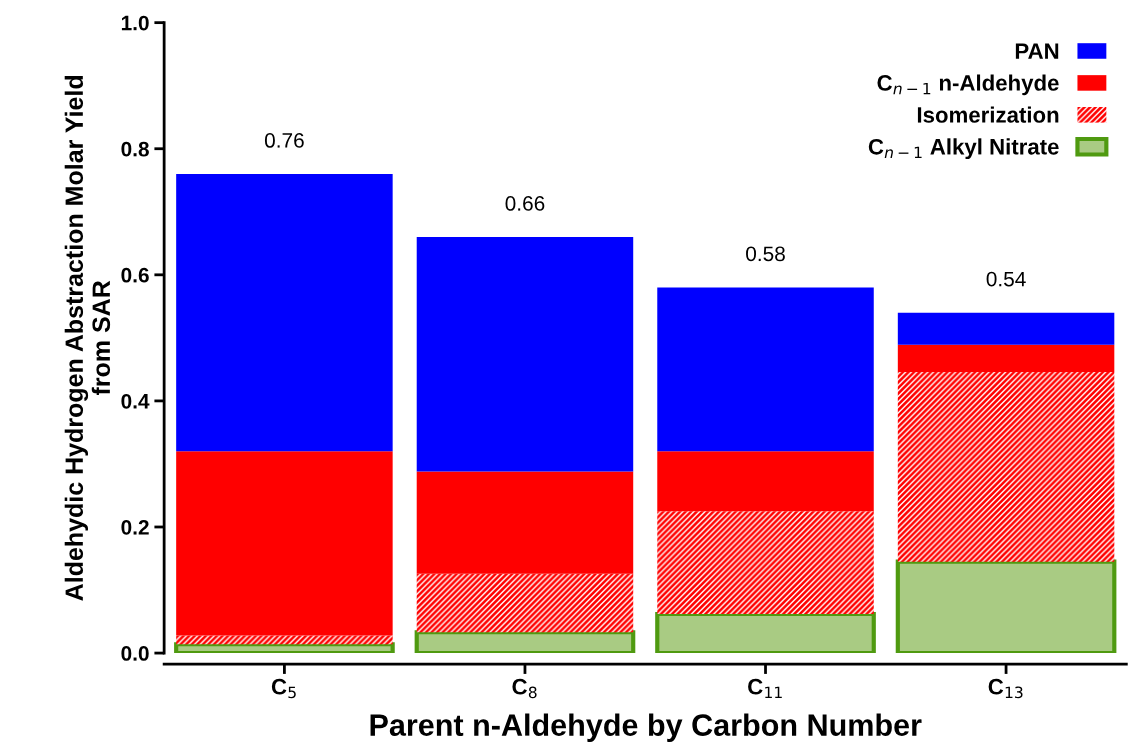 The image size is (1132, 755). Describe the element at coordinates (283, 688) in the screenshot. I see `x-tick-label: C$_{5}$` at that location.